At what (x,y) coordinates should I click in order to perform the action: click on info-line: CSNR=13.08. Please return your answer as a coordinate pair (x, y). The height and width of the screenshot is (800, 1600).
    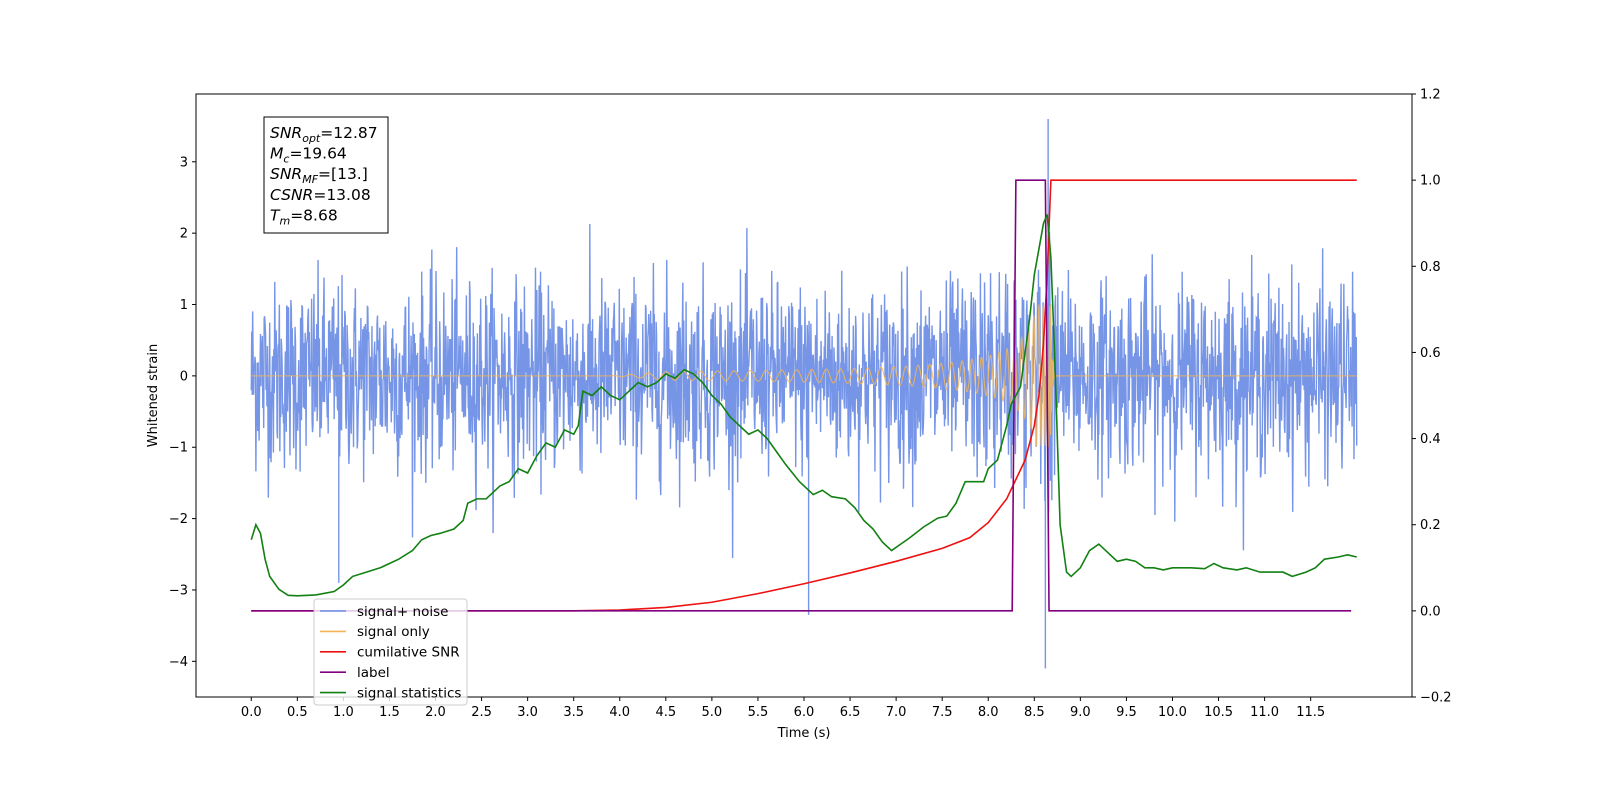
    Looking at the image, I should click on (320, 195).